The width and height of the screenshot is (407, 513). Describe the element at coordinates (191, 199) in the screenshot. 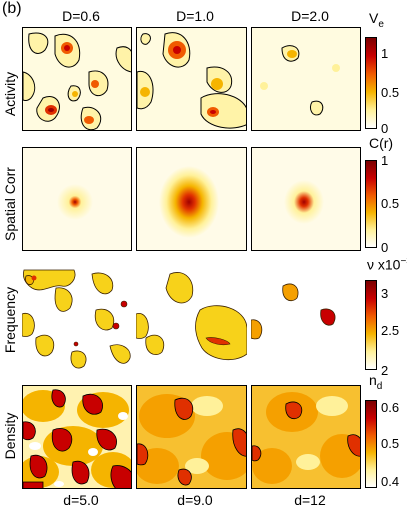

I see `corr-map-d10` at that location.